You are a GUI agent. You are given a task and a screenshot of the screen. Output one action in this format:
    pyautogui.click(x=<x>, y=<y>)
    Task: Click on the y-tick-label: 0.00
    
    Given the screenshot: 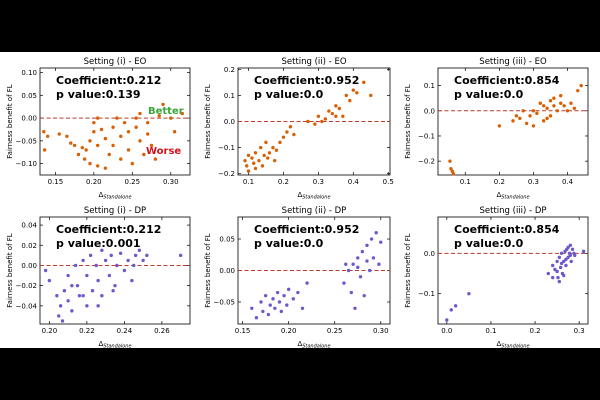 What is the action you would take?
    pyautogui.click(x=29, y=266)
    